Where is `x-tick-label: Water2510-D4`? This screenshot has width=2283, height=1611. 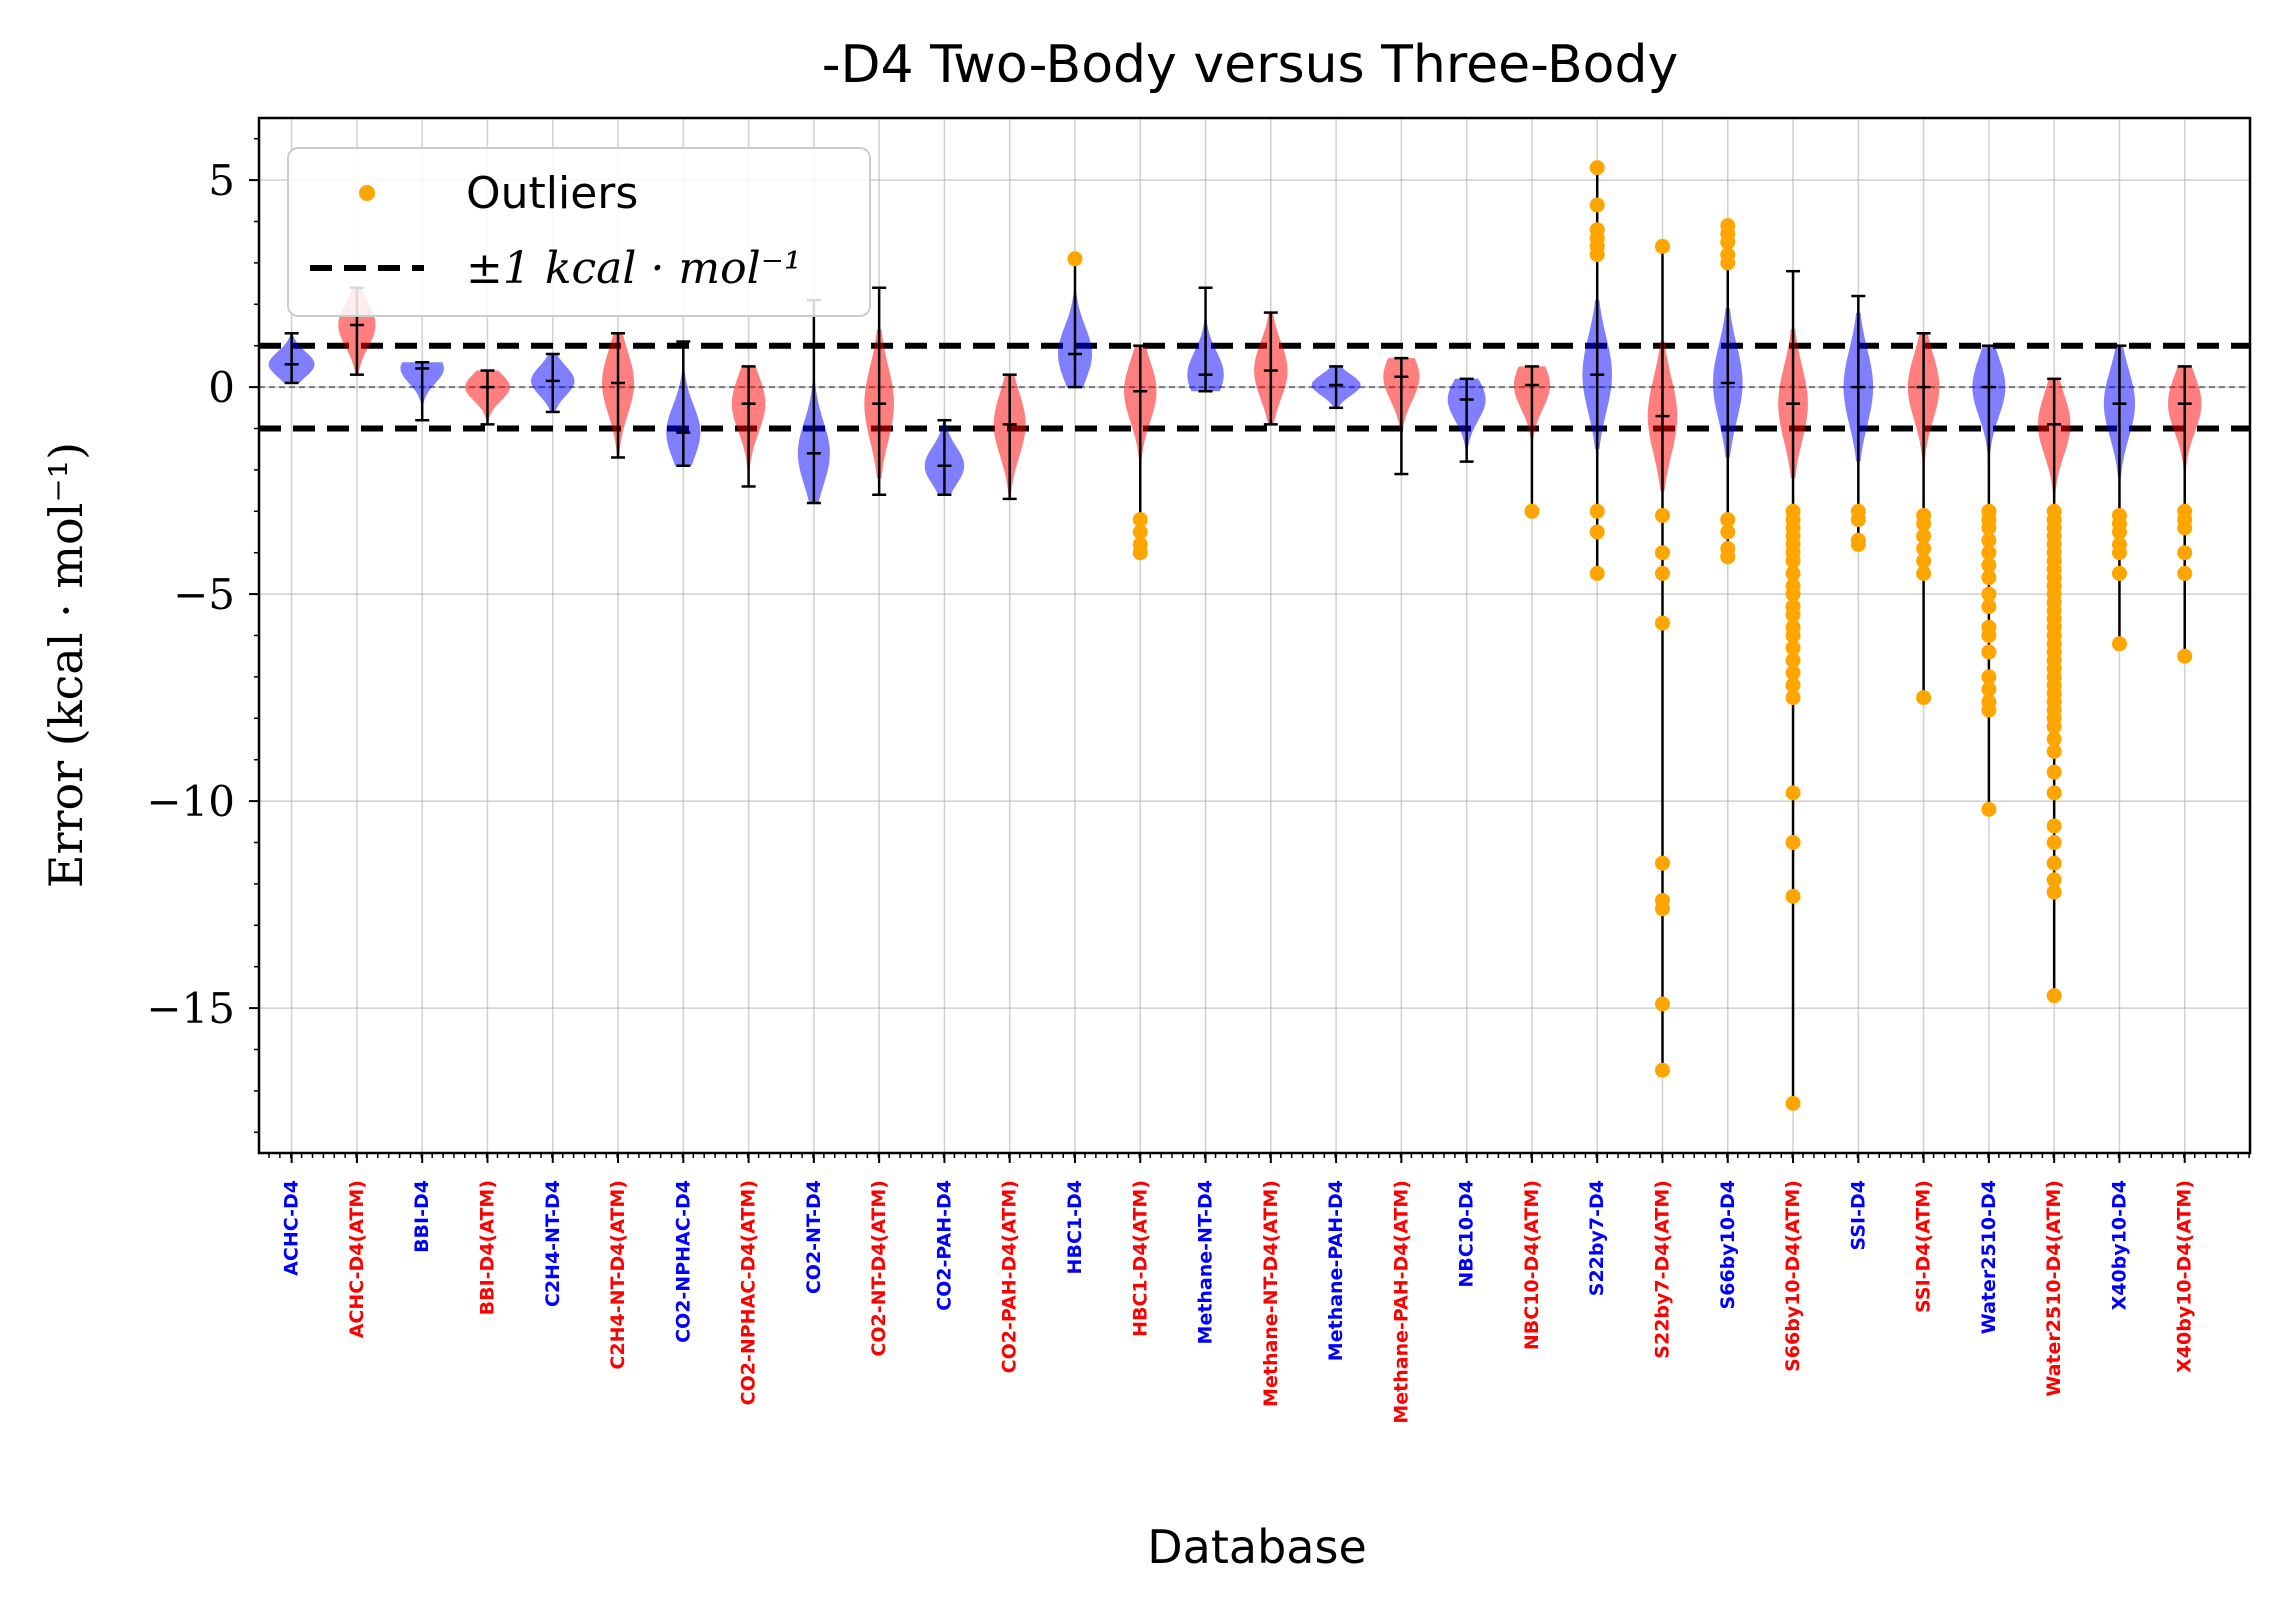 x-tick-label: Water2510-D4 is located at coordinates (1989, 1257).